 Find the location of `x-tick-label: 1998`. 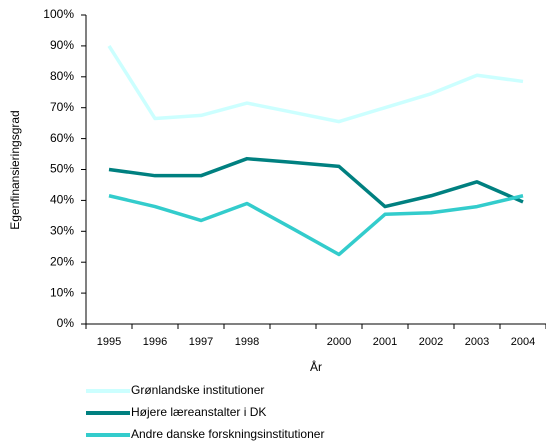

x-tick-label: 1998 is located at coordinates (247, 342).